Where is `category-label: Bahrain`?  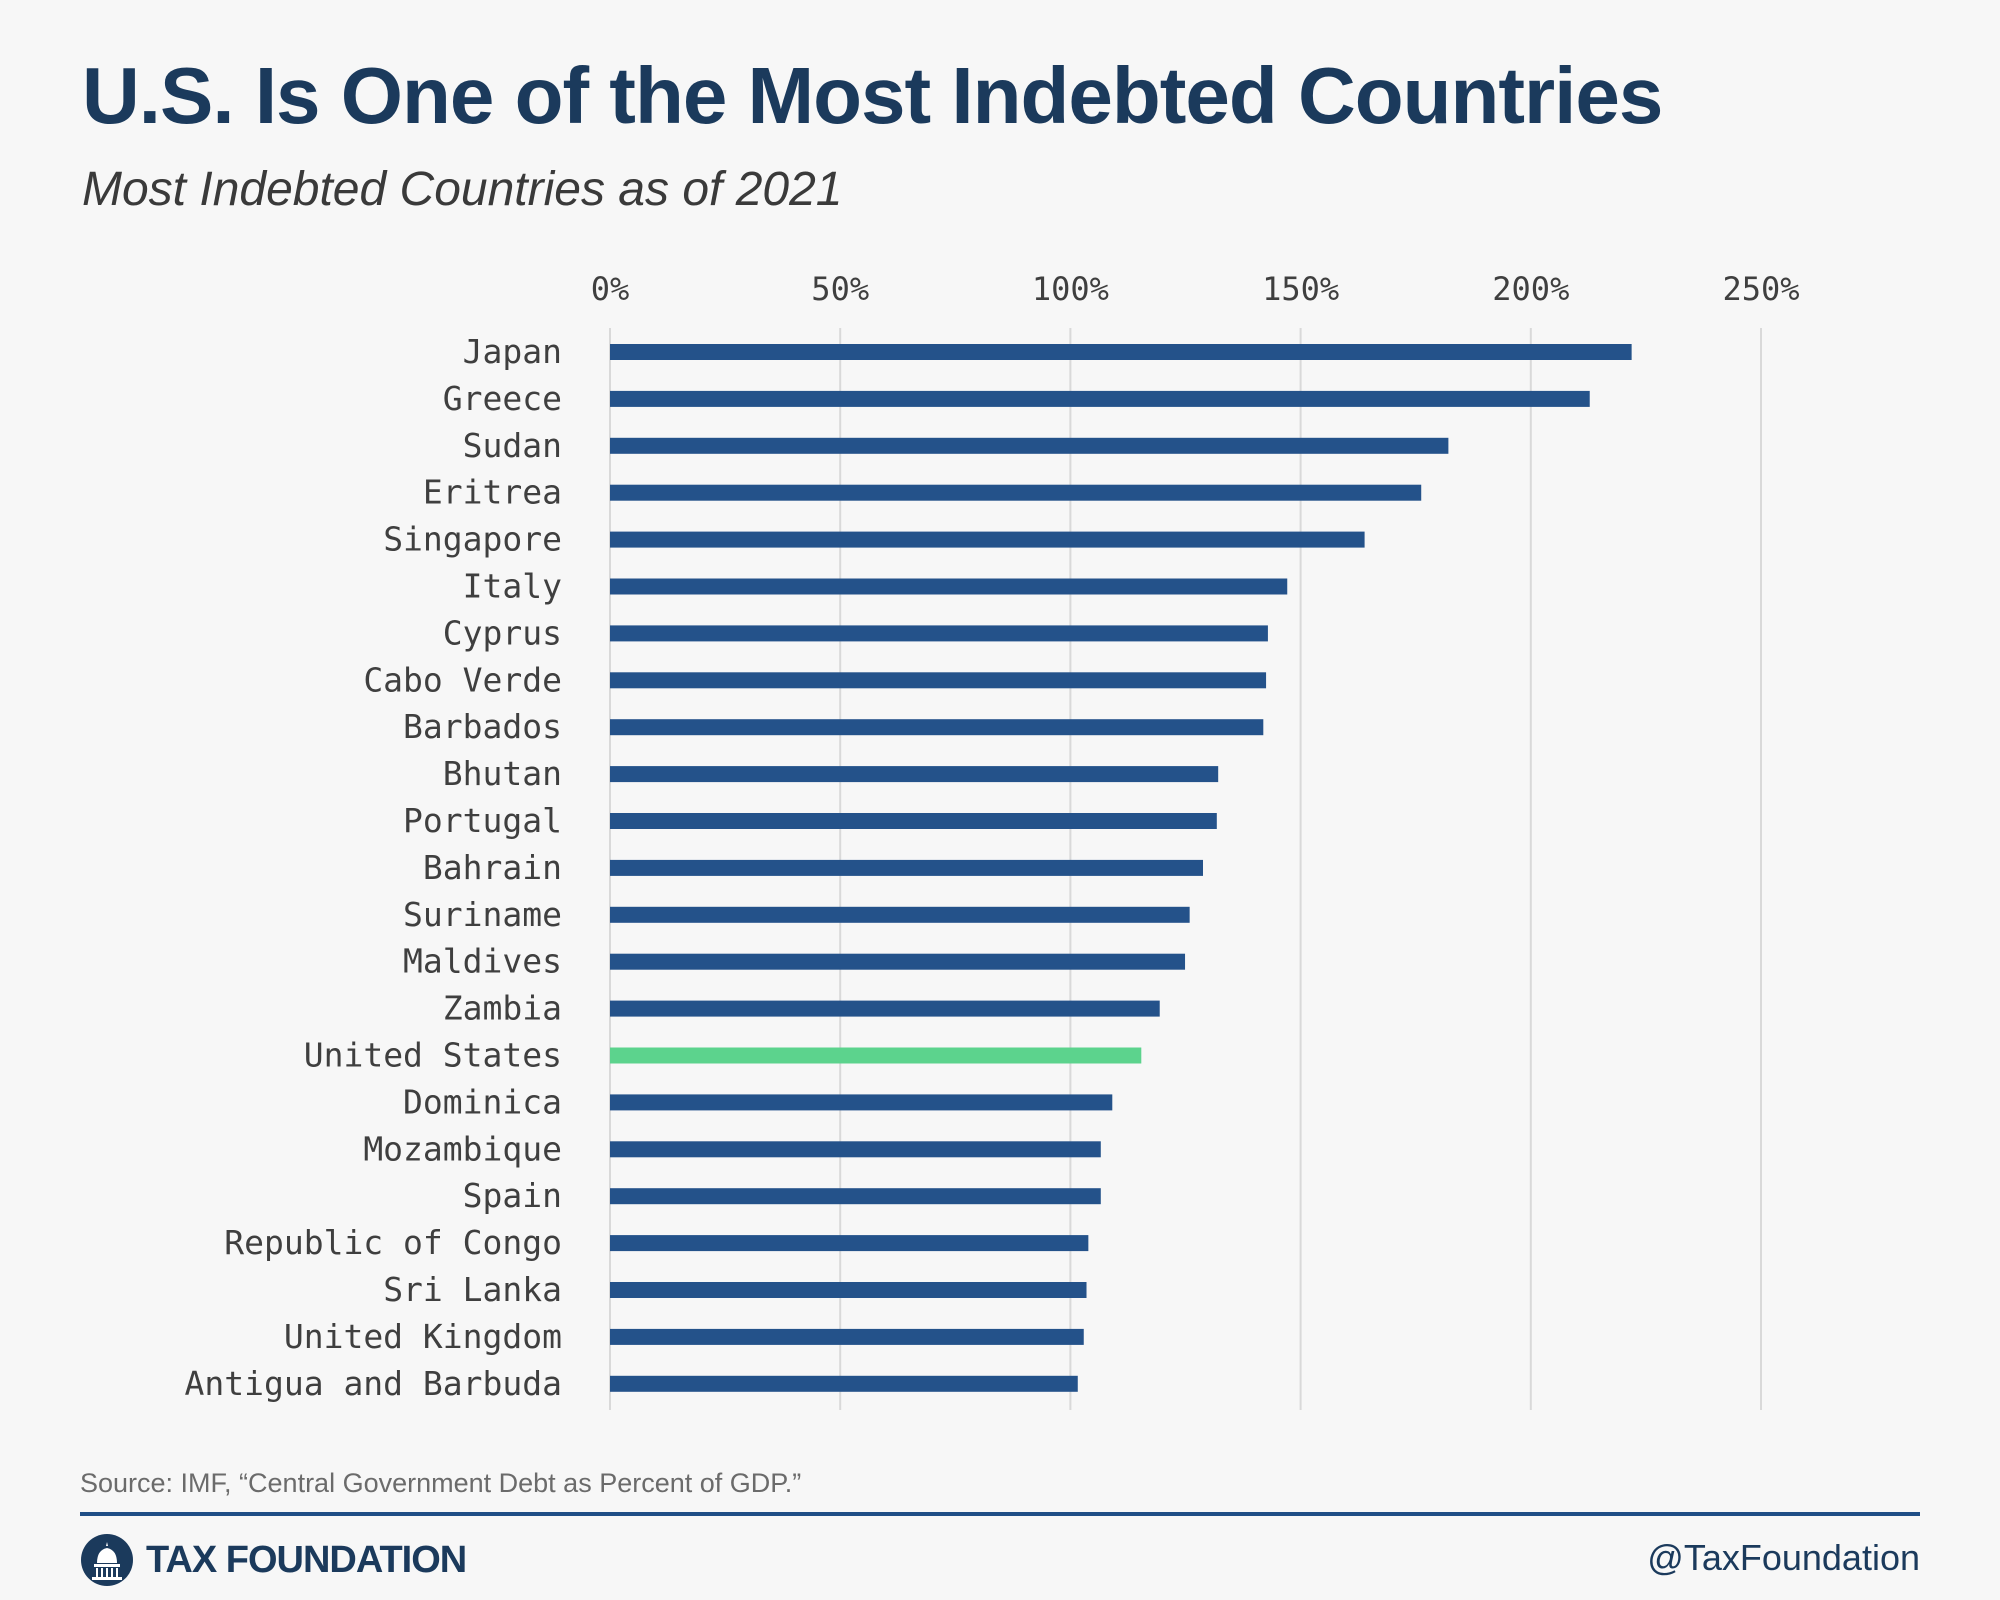
category-label: Bahrain is located at coordinates (492, 867).